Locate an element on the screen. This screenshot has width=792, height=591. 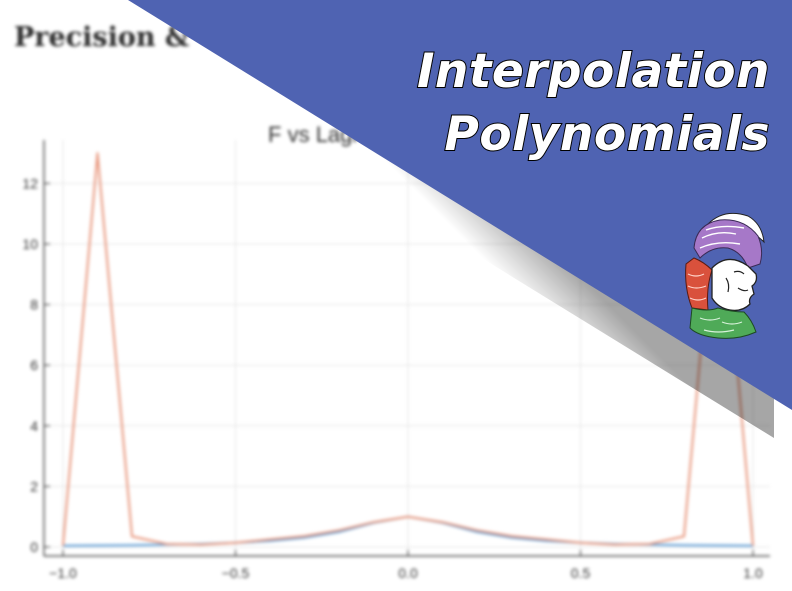
banner-title-line-1: Interpolation is located at coordinates (593, 71).